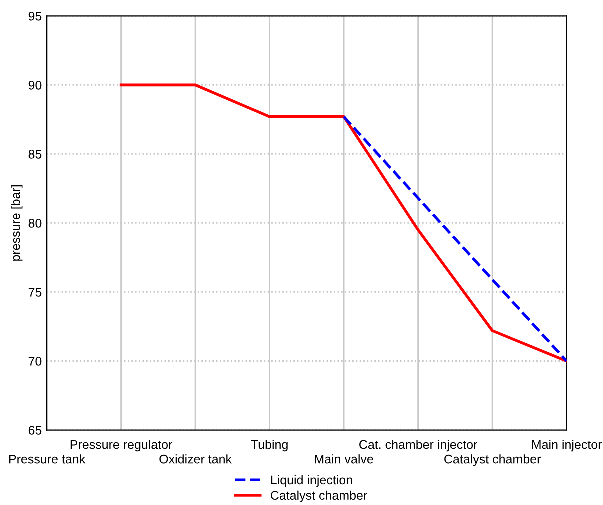 The height and width of the screenshot is (505, 603). I want to click on x-tick-label: Main valve, so click(344, 459).